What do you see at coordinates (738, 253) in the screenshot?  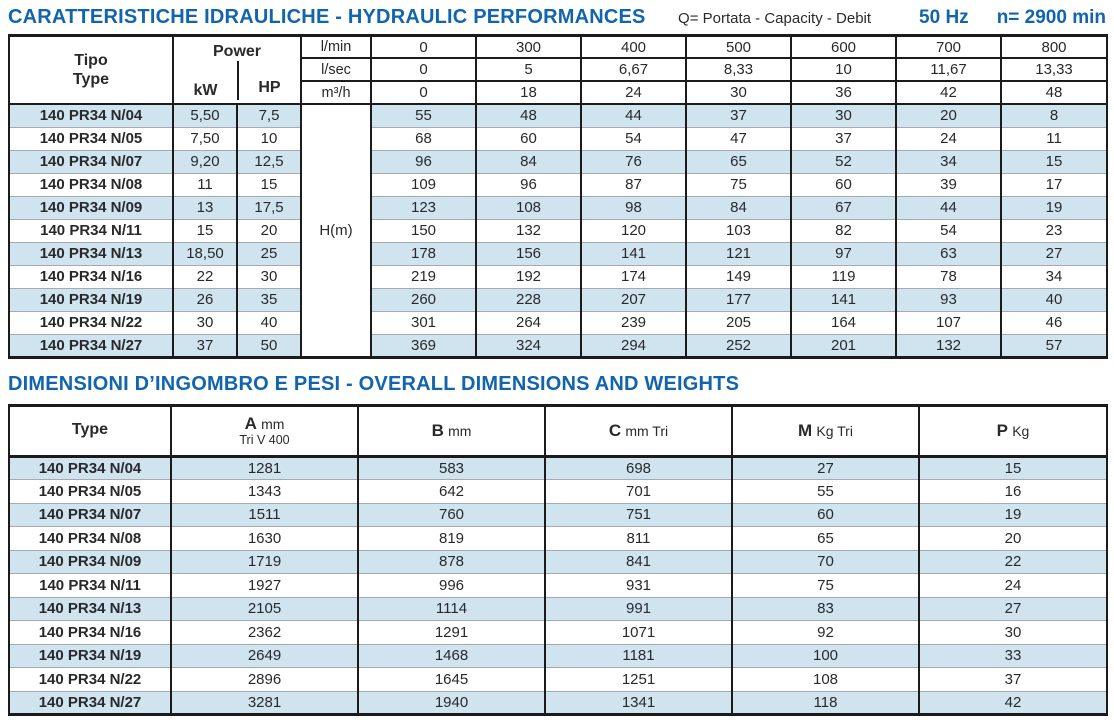 I see `head-value-cell: 121` at bounding box center [738, 253].